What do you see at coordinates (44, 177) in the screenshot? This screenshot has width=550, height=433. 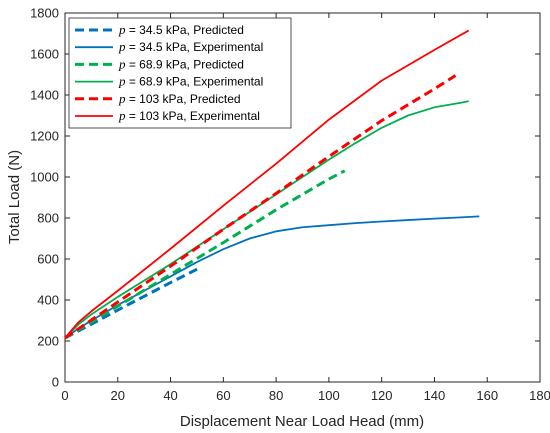 I see `y-tick-label: 1000` at bounding box center [44, 177].